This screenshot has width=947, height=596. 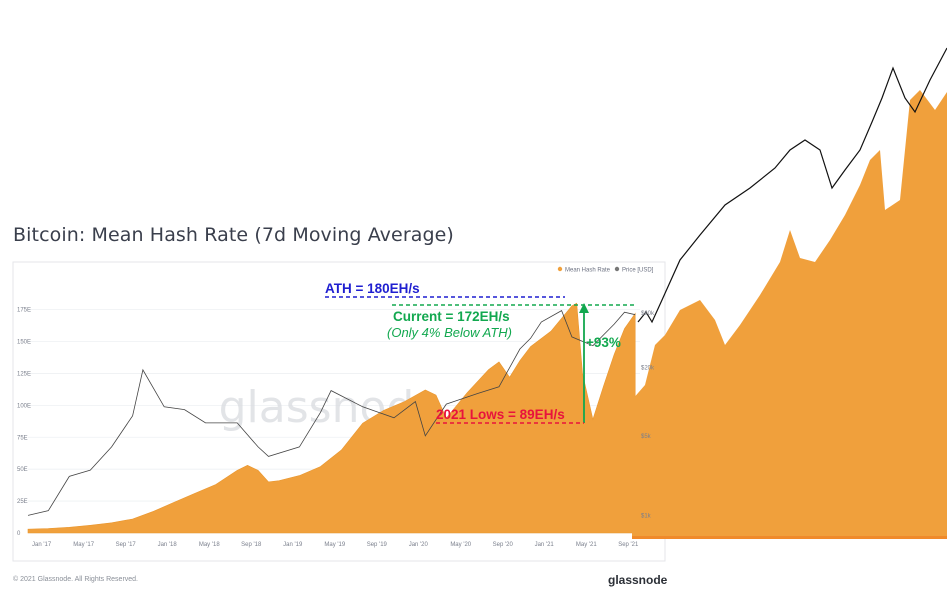 What do you see at coordinates (209, 545) in the screenshot?
I see `x-tick-label: May '18` at bounding box center [209, 545].